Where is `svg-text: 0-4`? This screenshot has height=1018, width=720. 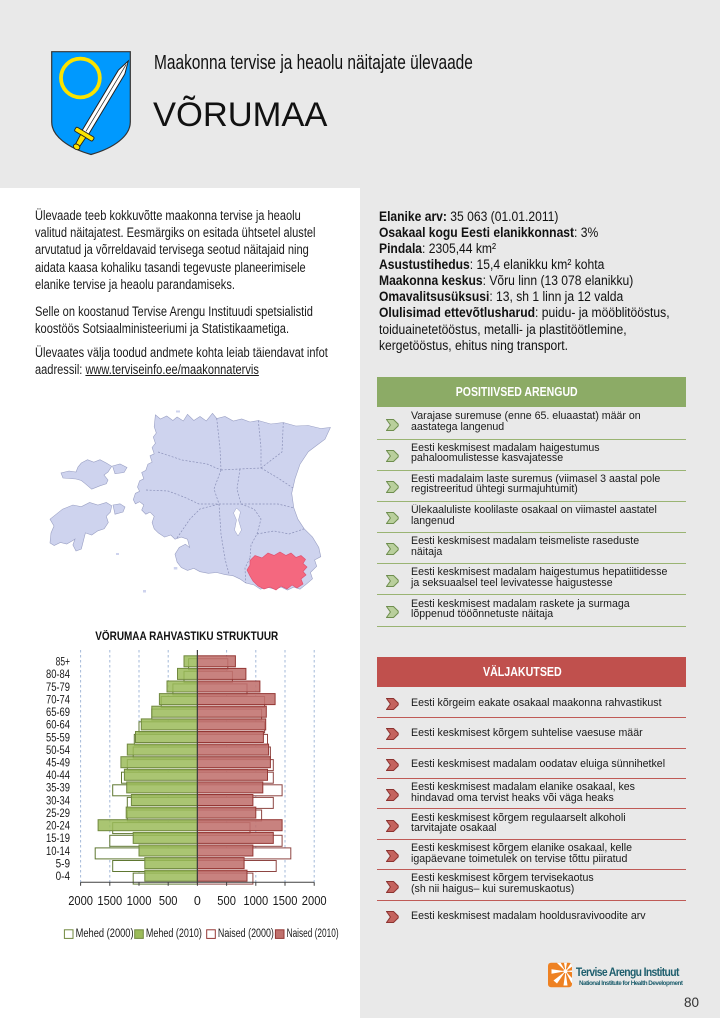 svg-text: 0-4 is located at coordinates (63, 876).